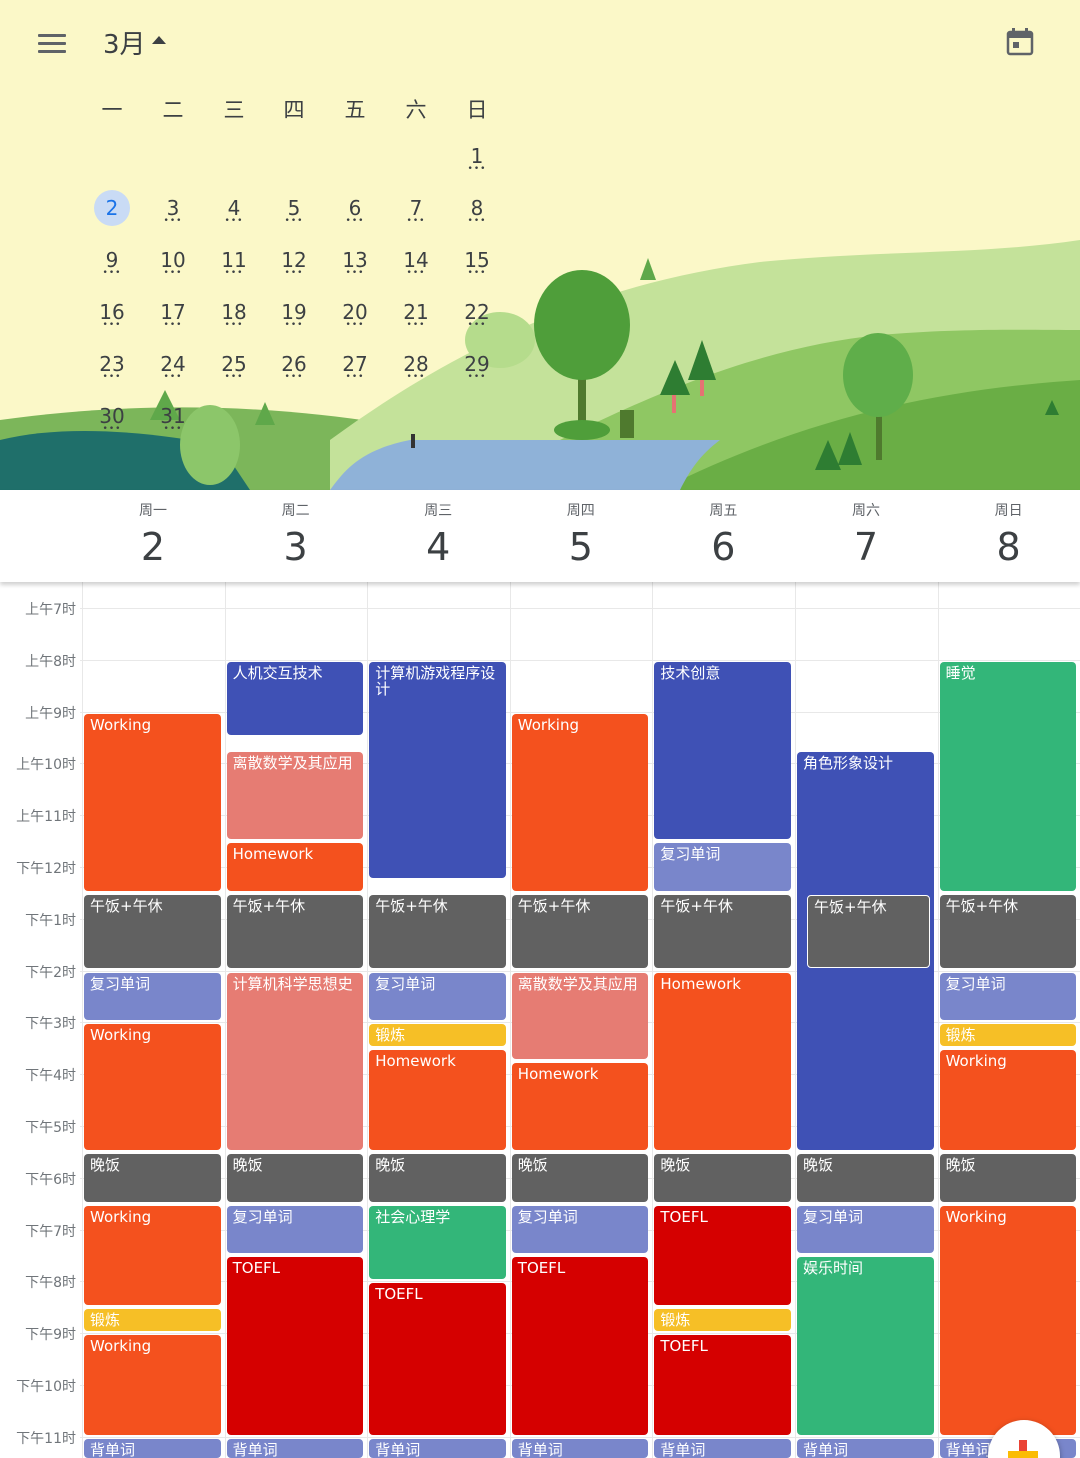  I want to click on month-day-cell: 24 •••, so click(173, 370).